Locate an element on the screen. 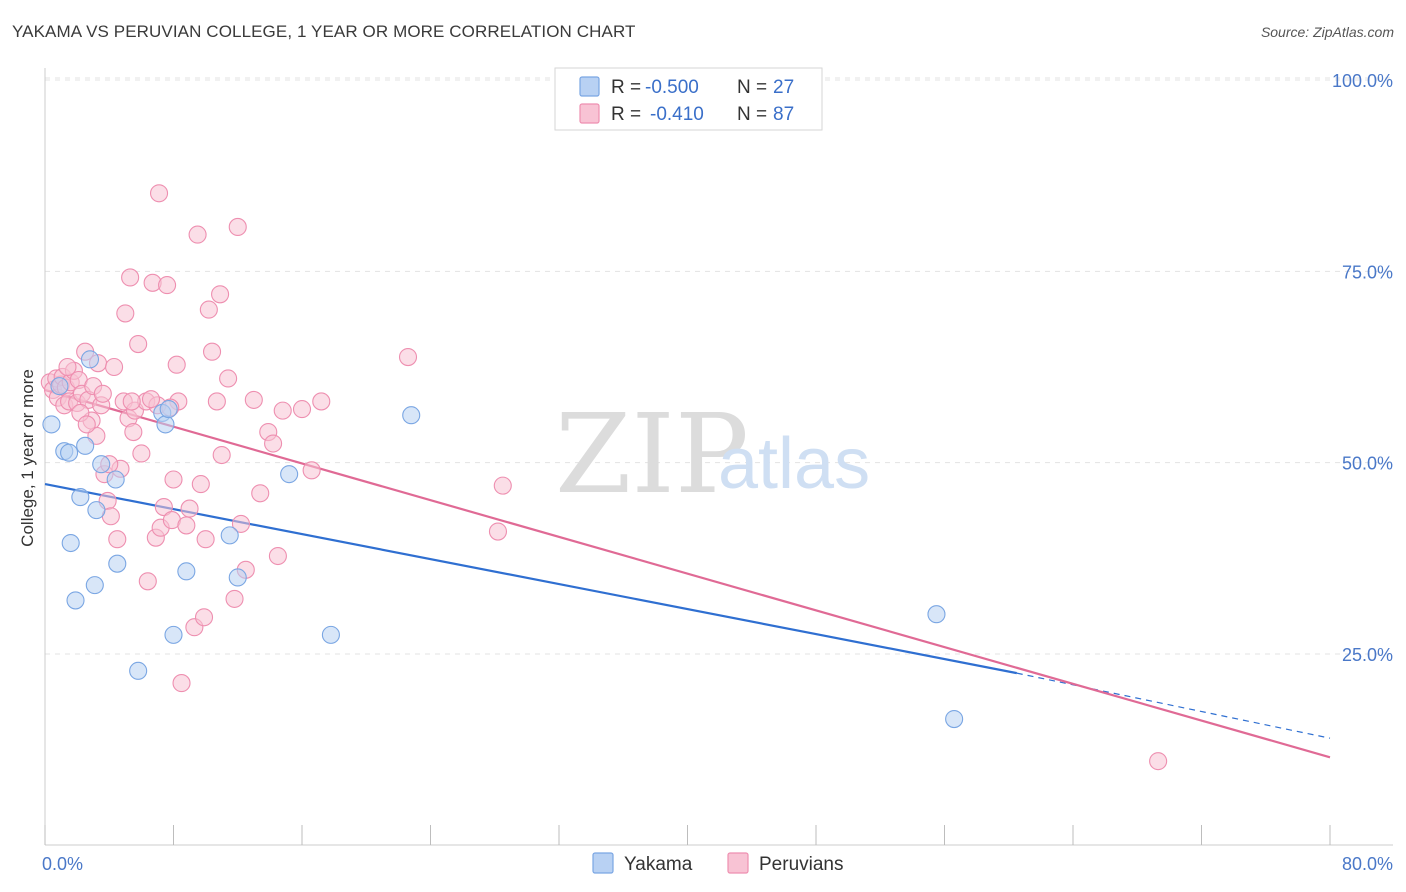 The height and width of the screenshot is (892, 1406). bottom-legend-label-yakama: Yakama is located at coordinates (658, 864).